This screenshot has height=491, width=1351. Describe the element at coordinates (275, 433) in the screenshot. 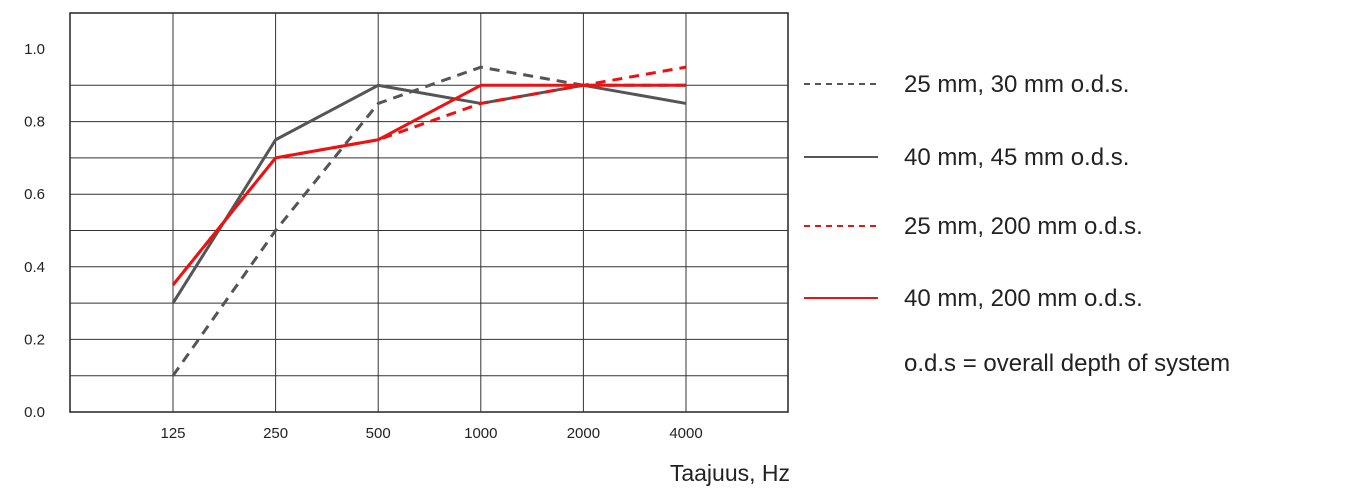

I see `x-tick-label: 250` at that location.